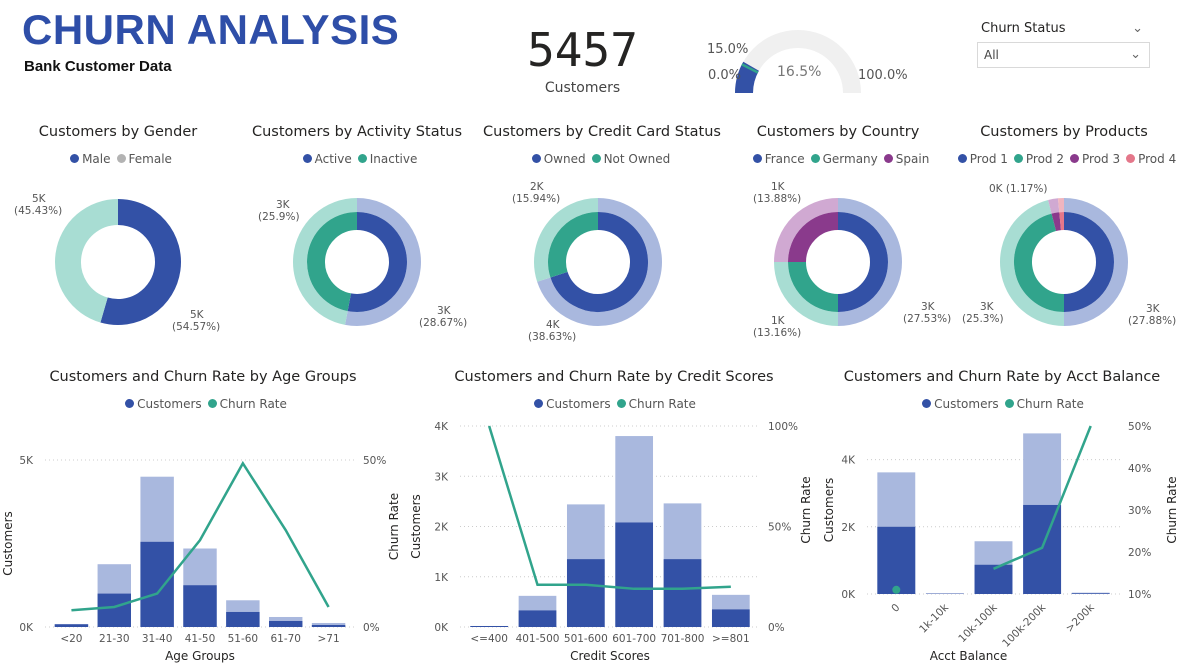  I want to click on y2-tick-label: 30%, so click(1139, 511).